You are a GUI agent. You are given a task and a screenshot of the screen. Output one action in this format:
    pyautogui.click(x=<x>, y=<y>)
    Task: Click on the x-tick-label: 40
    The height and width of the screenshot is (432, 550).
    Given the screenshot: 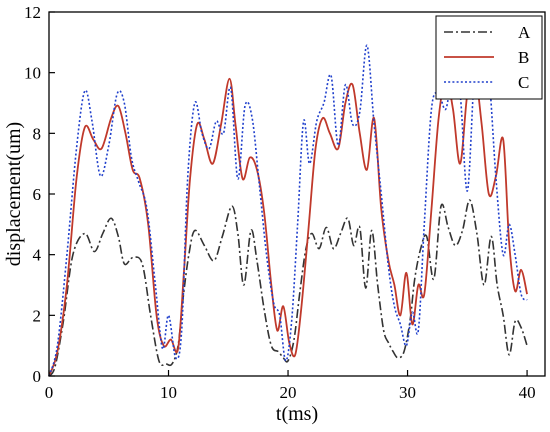 What is the action you would take?
    pyautogui.click(x=527, y=392)
    